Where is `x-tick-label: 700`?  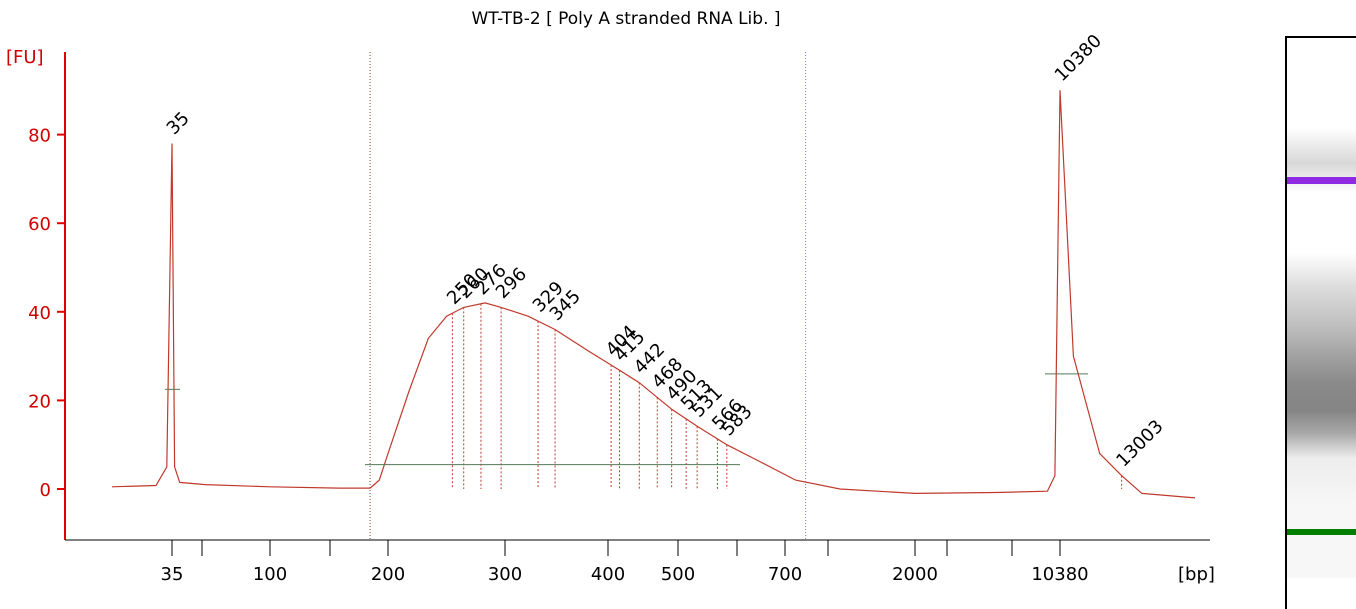 x-tick-label: 700 is located at coordinates (785, 574).